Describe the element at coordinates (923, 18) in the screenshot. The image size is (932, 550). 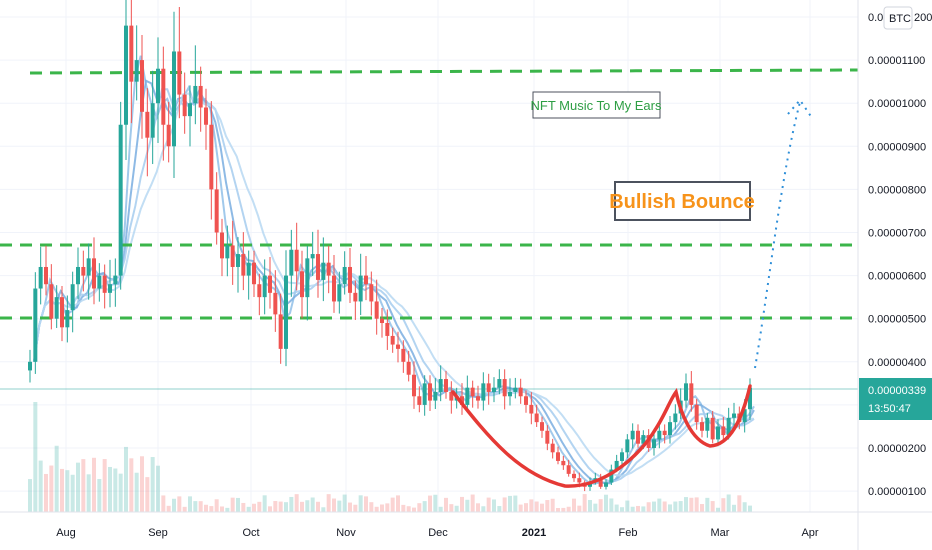
I see `y-tick-label-top-tail: 200` at that location.